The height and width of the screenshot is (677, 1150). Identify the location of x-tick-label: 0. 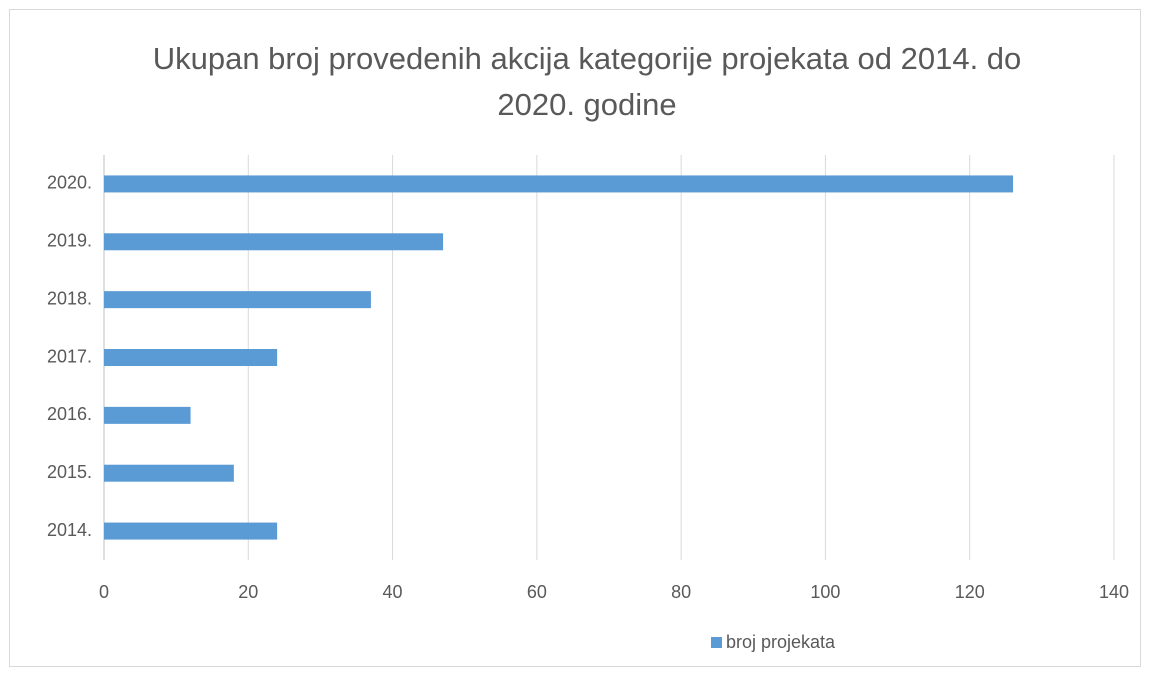
(104, 592).